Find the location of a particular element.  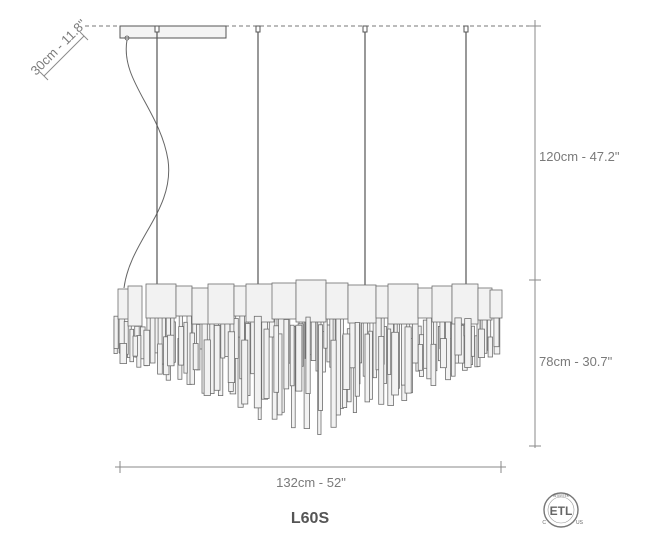

body-height-label: 78cm - 30.7" is located at coordinates (576, 361).